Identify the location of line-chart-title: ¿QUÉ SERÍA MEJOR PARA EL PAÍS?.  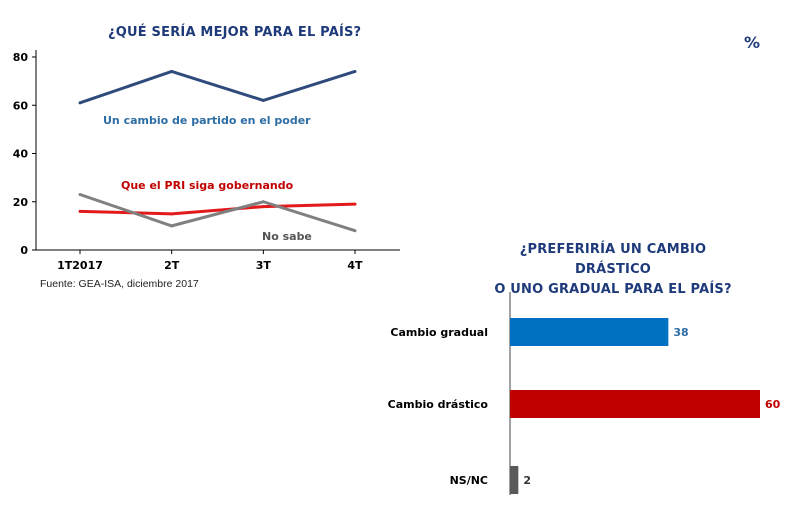
(235, 32).